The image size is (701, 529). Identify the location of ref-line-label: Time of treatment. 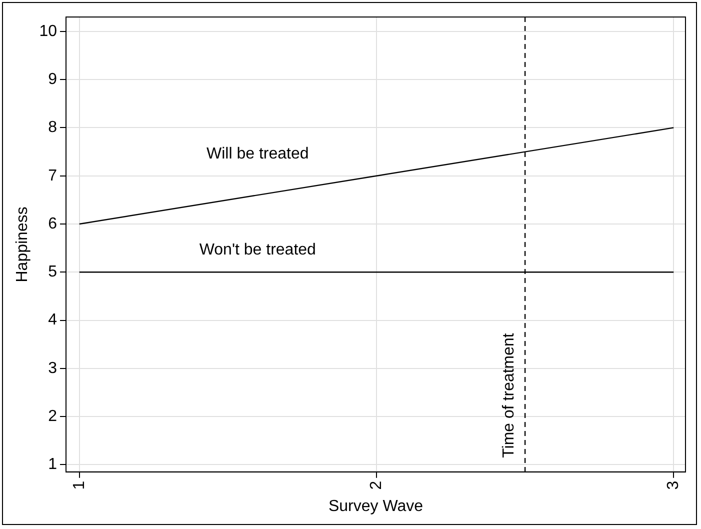
(509, 395).